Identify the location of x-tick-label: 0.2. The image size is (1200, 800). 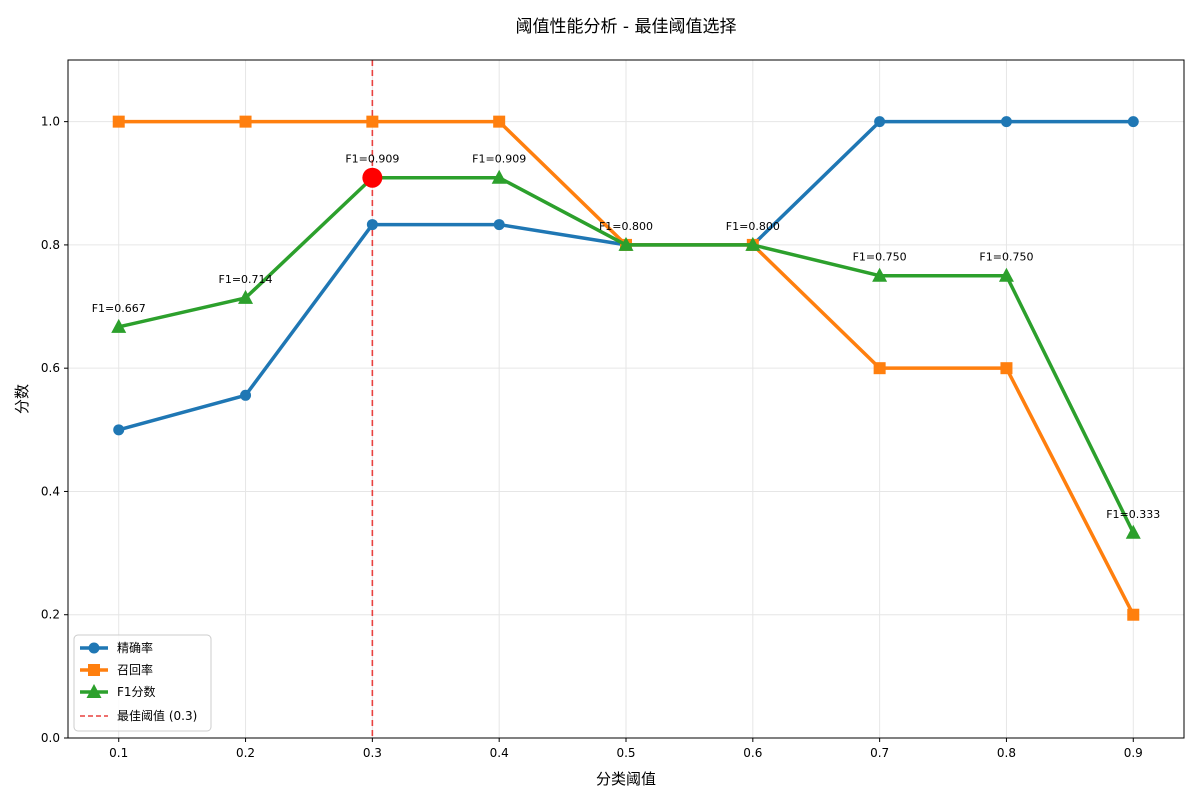
(245, 753).